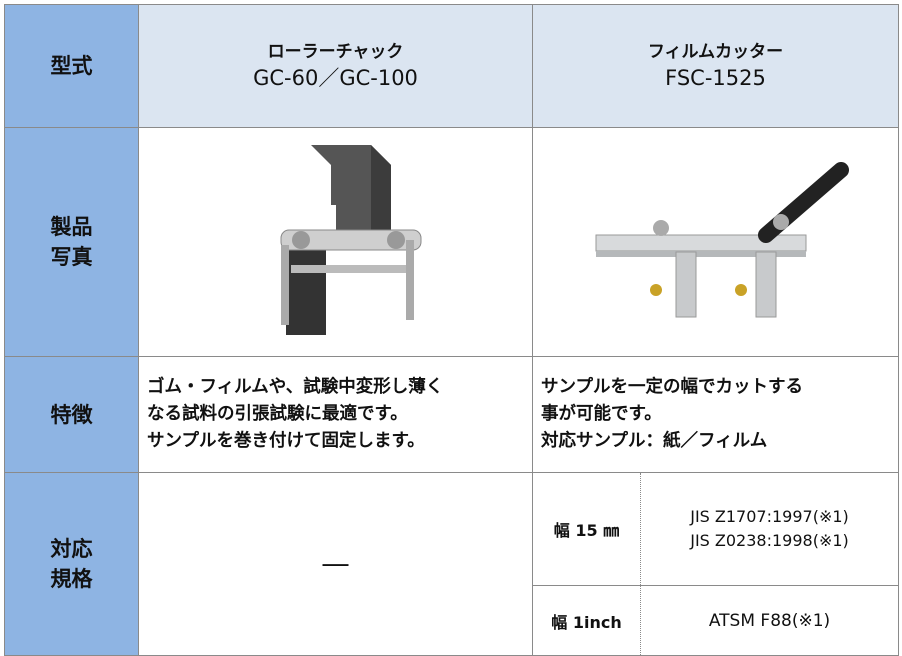 The width and height of the screenshot is (902, 656). What do you see at coordinates (715, 414) in the screenshot?
I see `feature-cell: サンプルを一定の幅でカットする 事が可能です。対応サンプル：紙／フィルム` at bounding box center [715, 414].